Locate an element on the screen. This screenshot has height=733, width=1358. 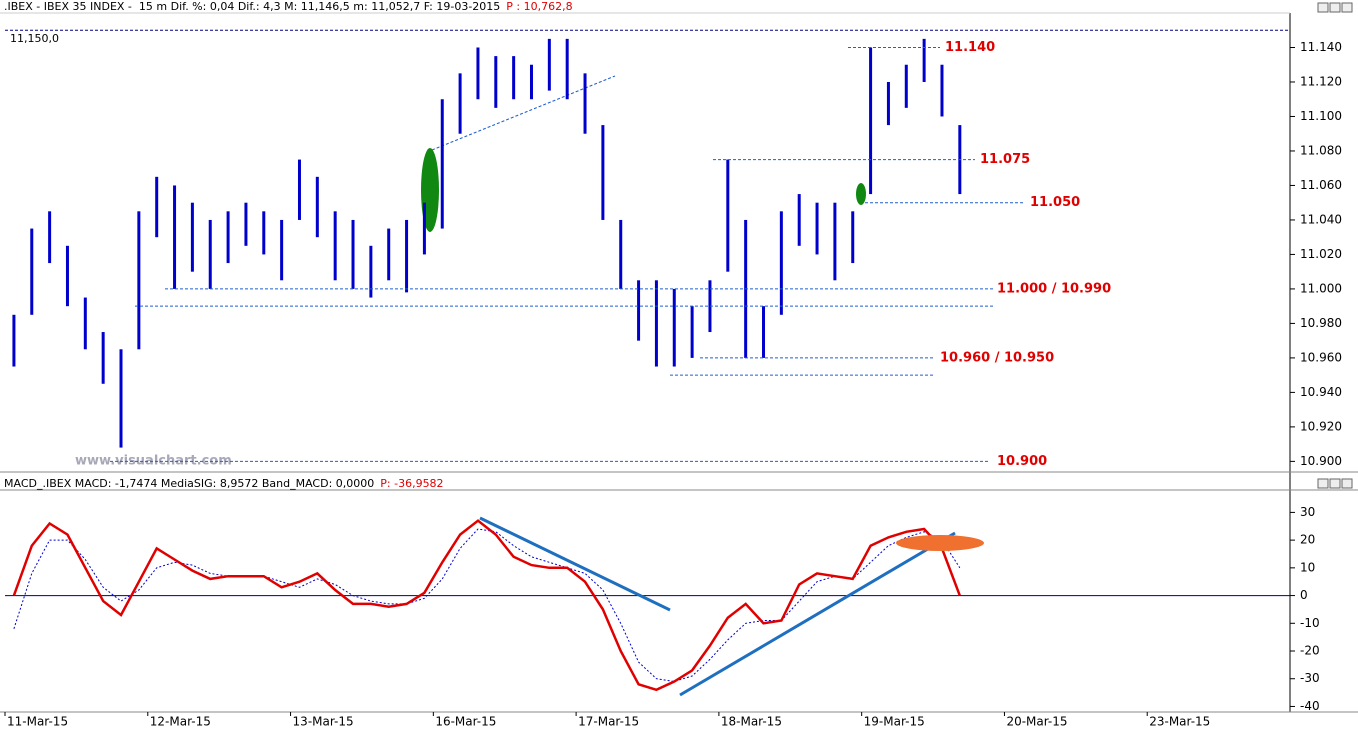
x-tick-label: 13-Mar-15 is located at coordinates (323, 722).